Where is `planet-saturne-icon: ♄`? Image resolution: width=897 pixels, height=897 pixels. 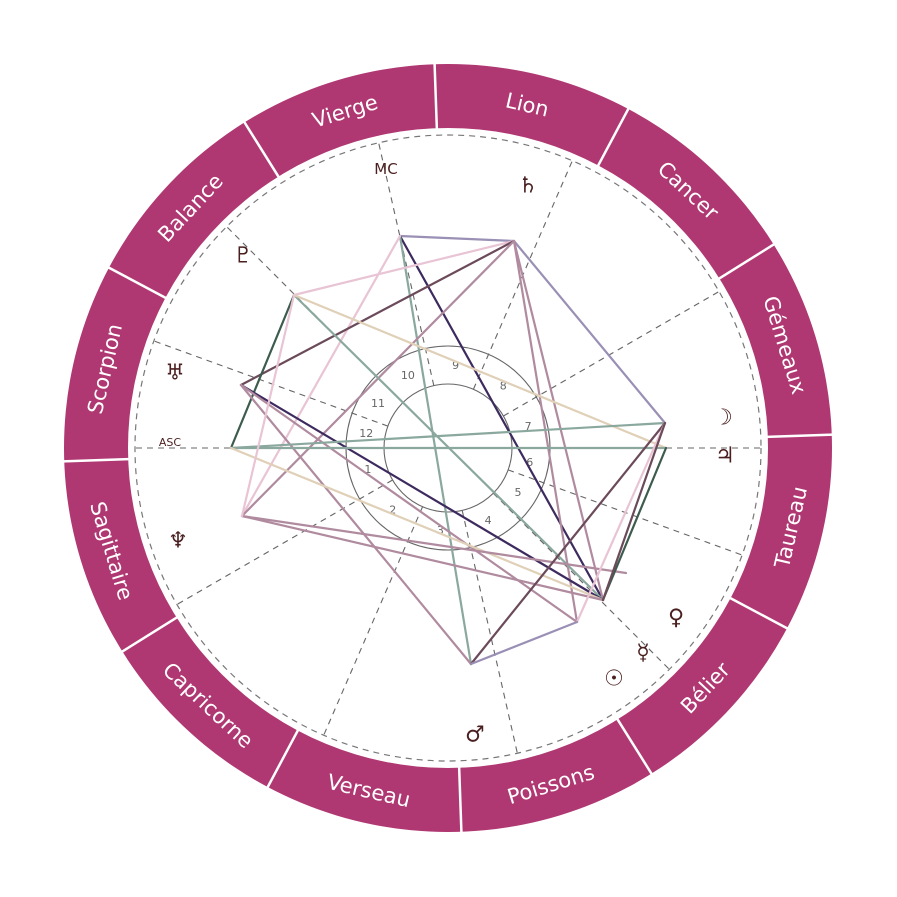 planet-saturne-icon: ♄ is located at coordinates (528, 186).